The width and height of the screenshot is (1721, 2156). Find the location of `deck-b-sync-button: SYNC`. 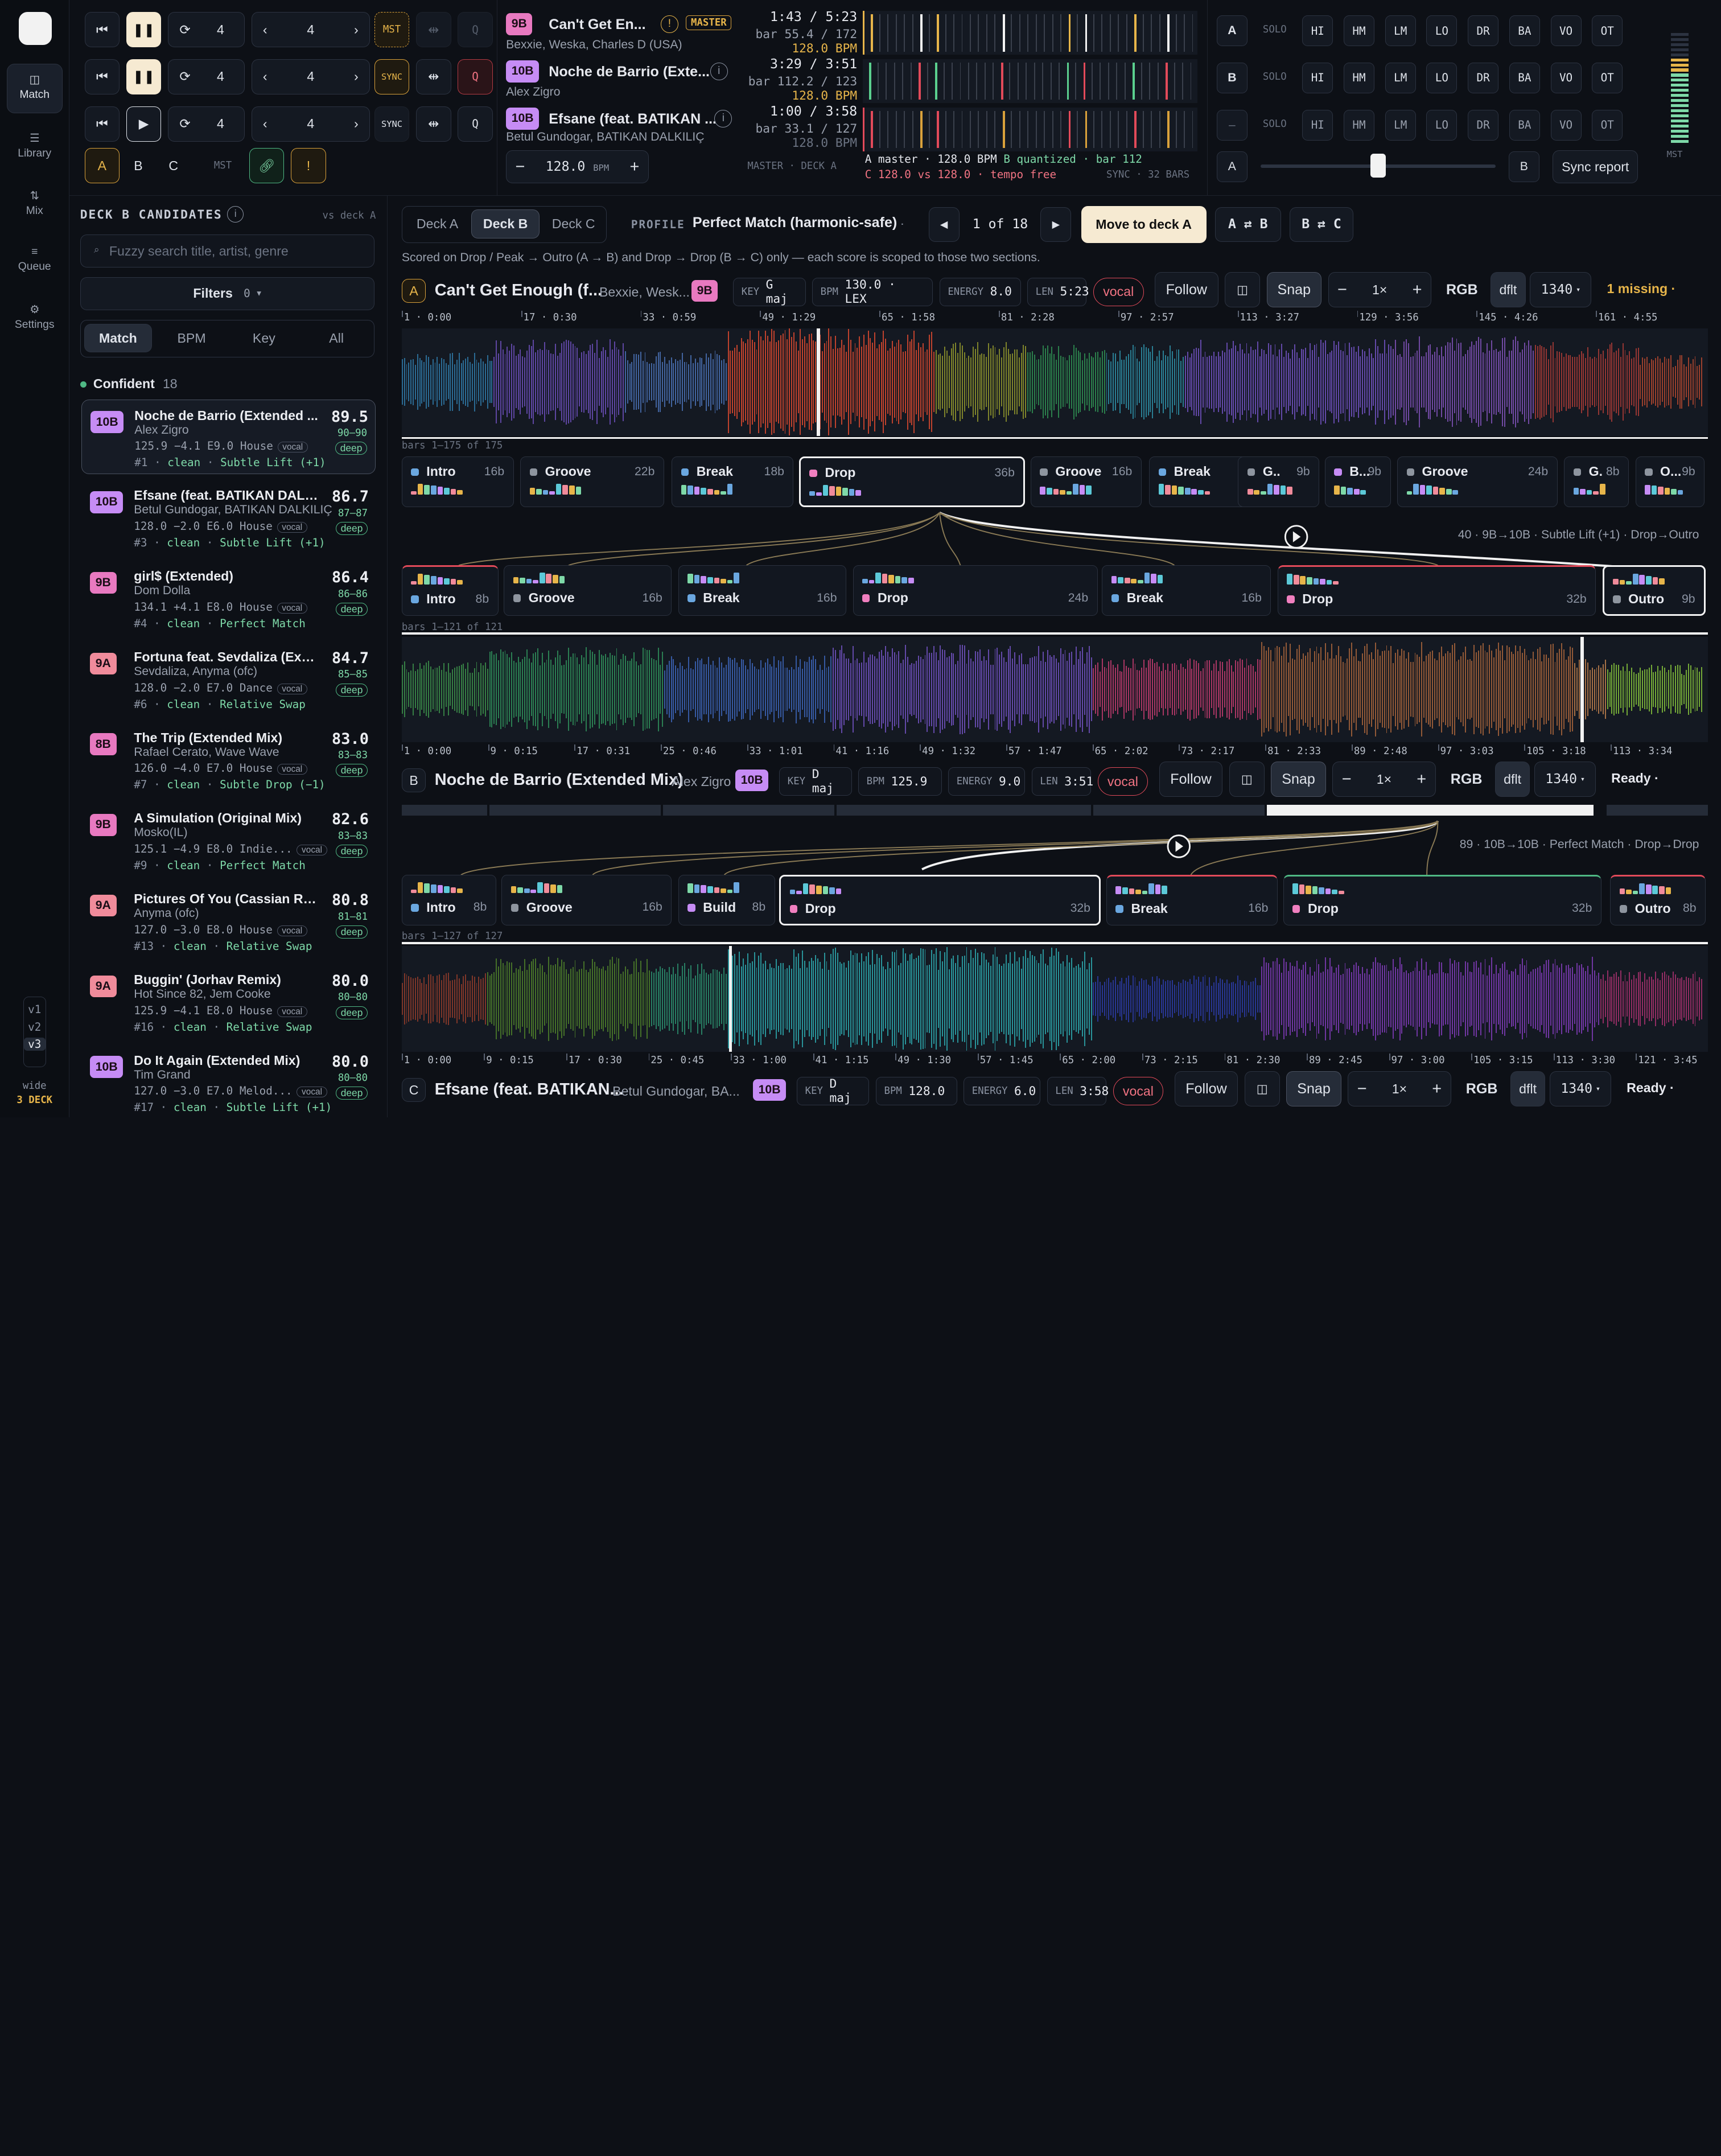

deck-b-sync-button: SYNC is located at coordinates (392, 77).